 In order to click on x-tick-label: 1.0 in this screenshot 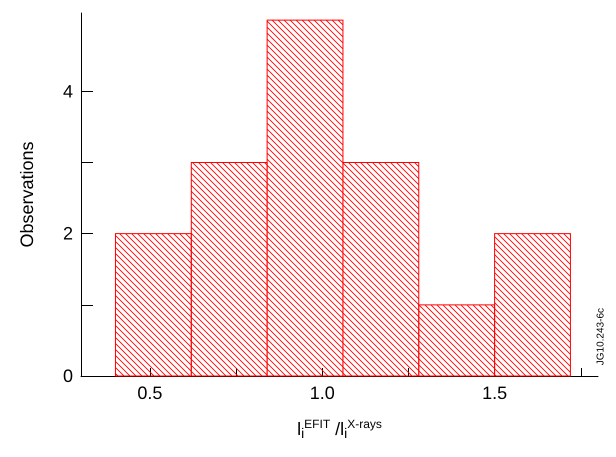, I will do `click(322, 393)`.